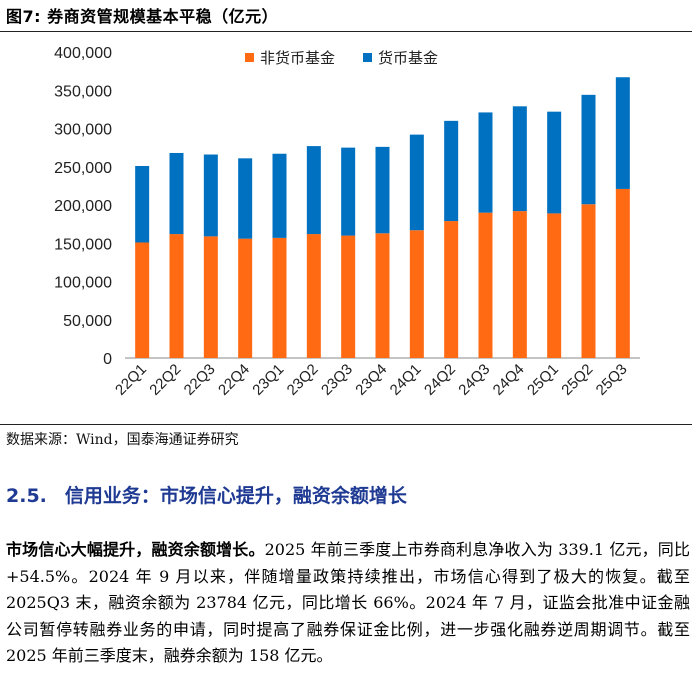  I want to click on legend-label: 非货币基金, so click(297, 58).